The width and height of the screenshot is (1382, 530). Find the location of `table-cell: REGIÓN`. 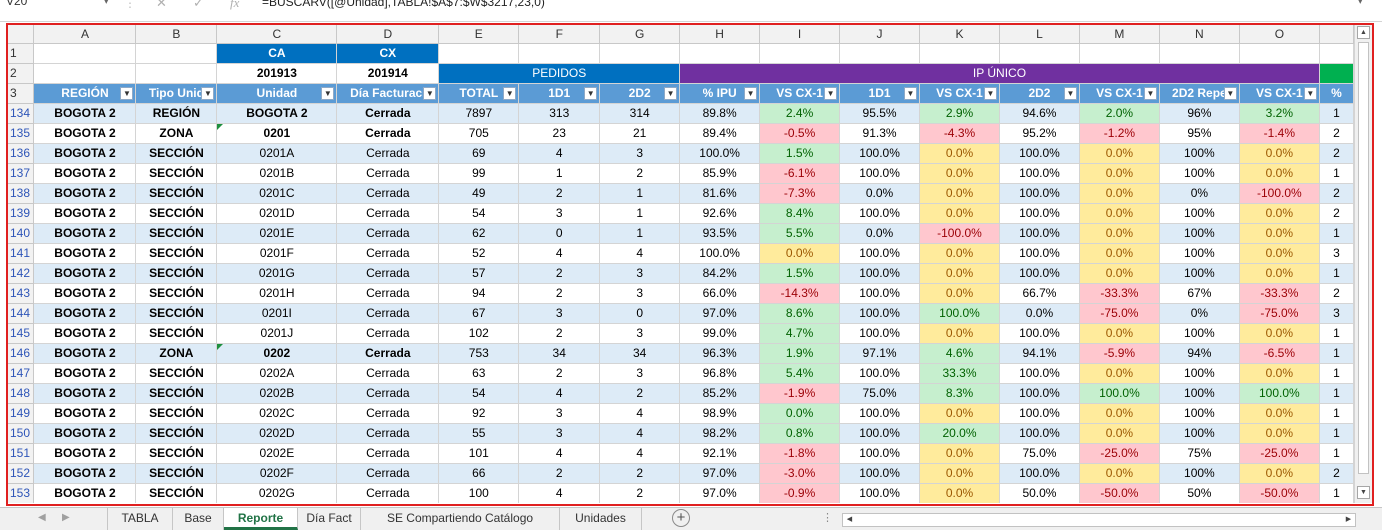

table-cell: REGIÓN is located at coordinates (176, 113).